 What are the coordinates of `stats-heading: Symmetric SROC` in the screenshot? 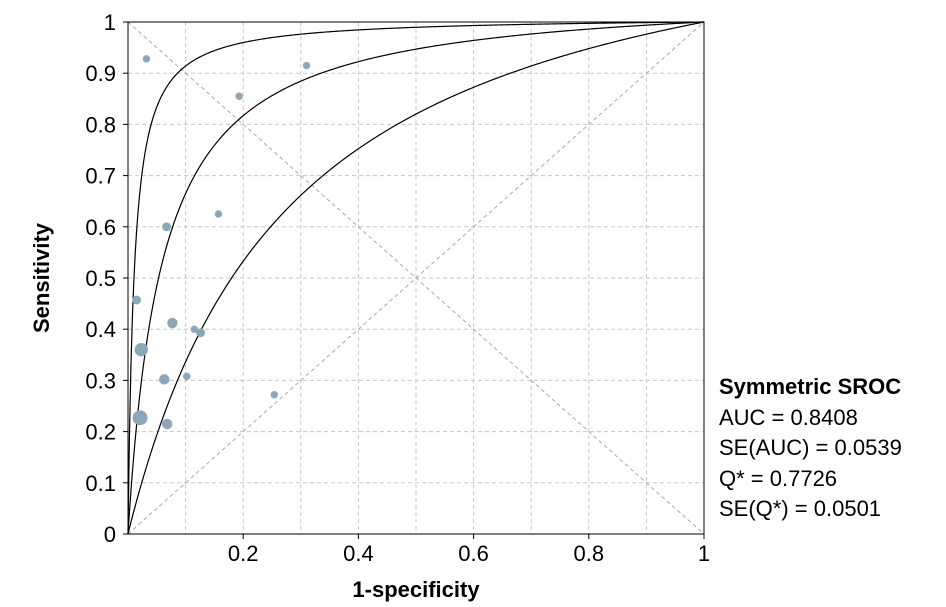 It's located at (810, 386).